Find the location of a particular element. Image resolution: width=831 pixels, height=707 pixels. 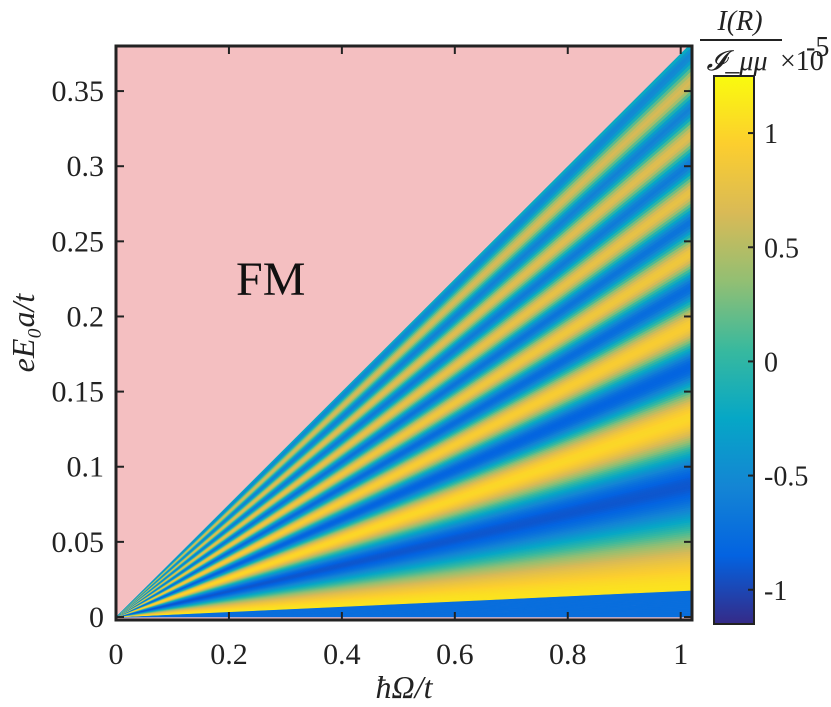

x-tick-label: 0.4 is located at coordinates (342, 654).